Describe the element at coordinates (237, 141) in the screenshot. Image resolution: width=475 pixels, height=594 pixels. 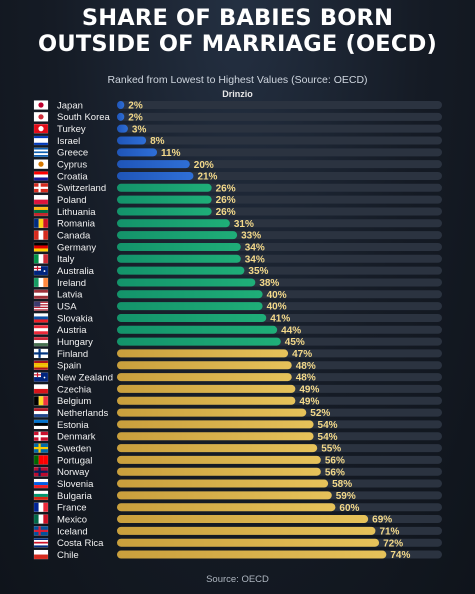
I see `bar-row: Israel 8%` at that location.